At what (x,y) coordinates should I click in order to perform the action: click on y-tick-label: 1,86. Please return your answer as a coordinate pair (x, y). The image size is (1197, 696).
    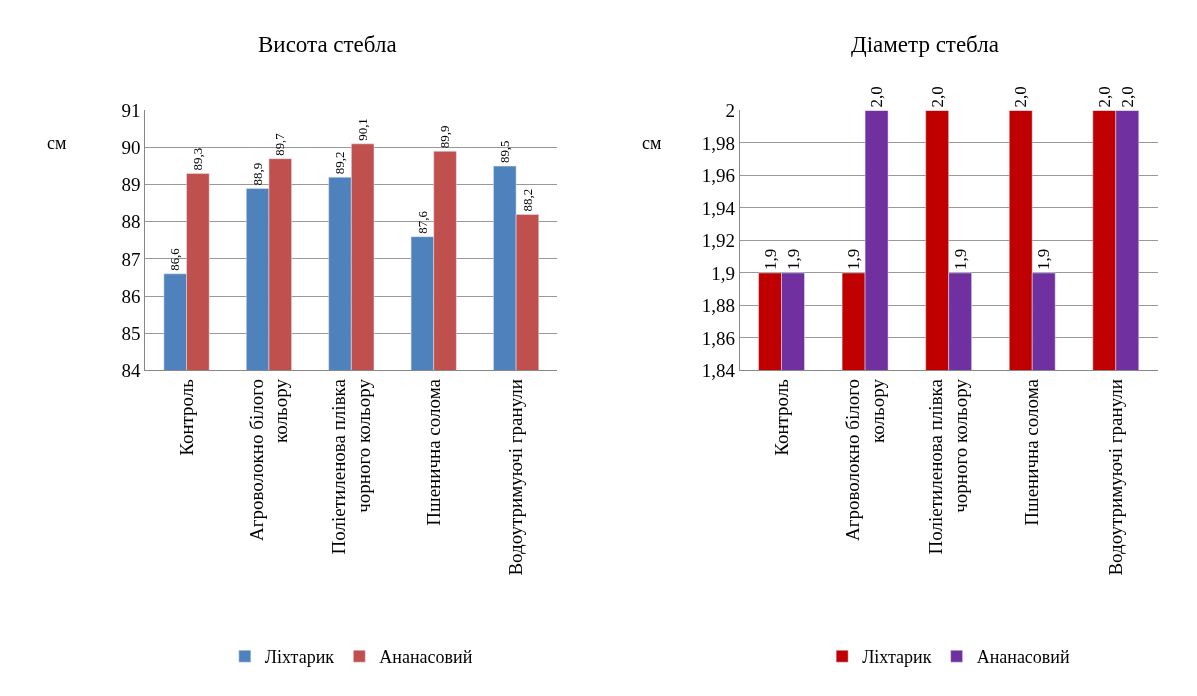
    Looking at the image, I should click on (718, 338).